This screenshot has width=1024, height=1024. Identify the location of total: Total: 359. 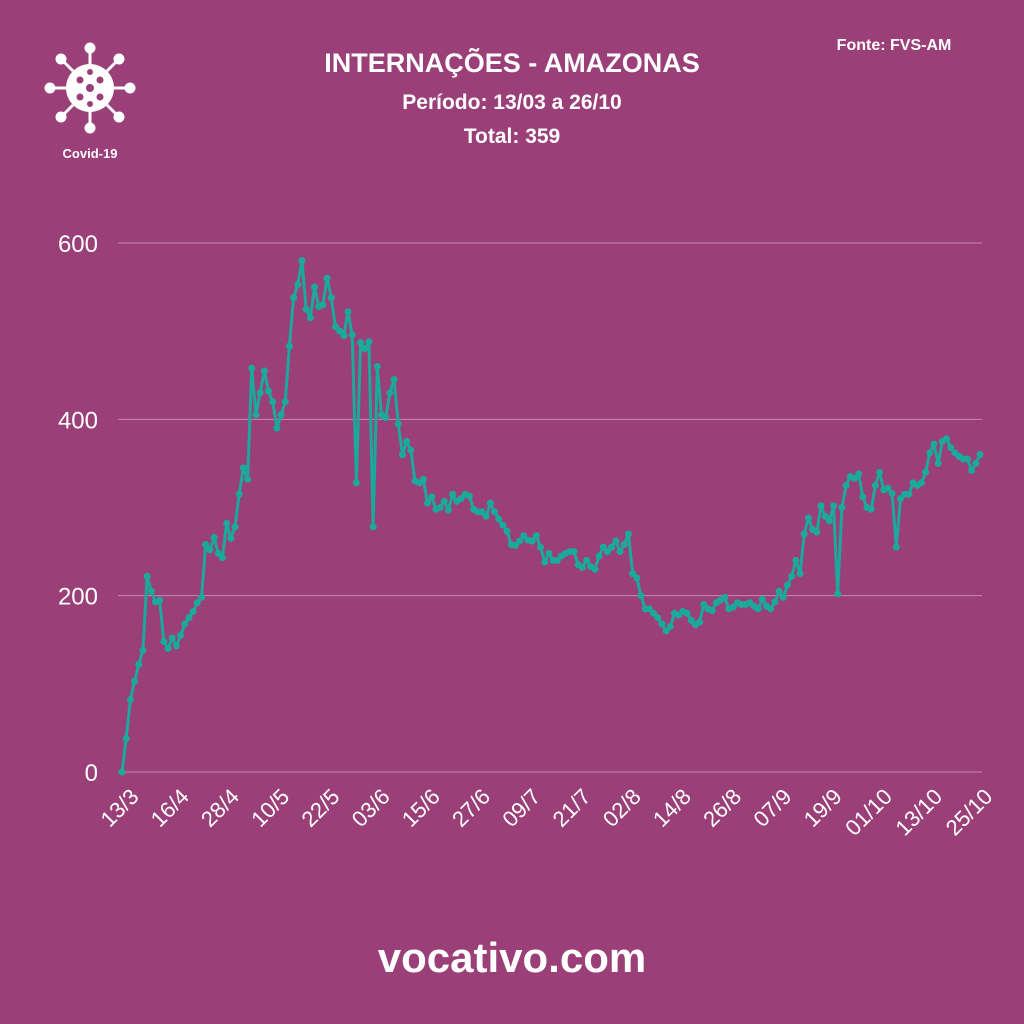
(512, 136).